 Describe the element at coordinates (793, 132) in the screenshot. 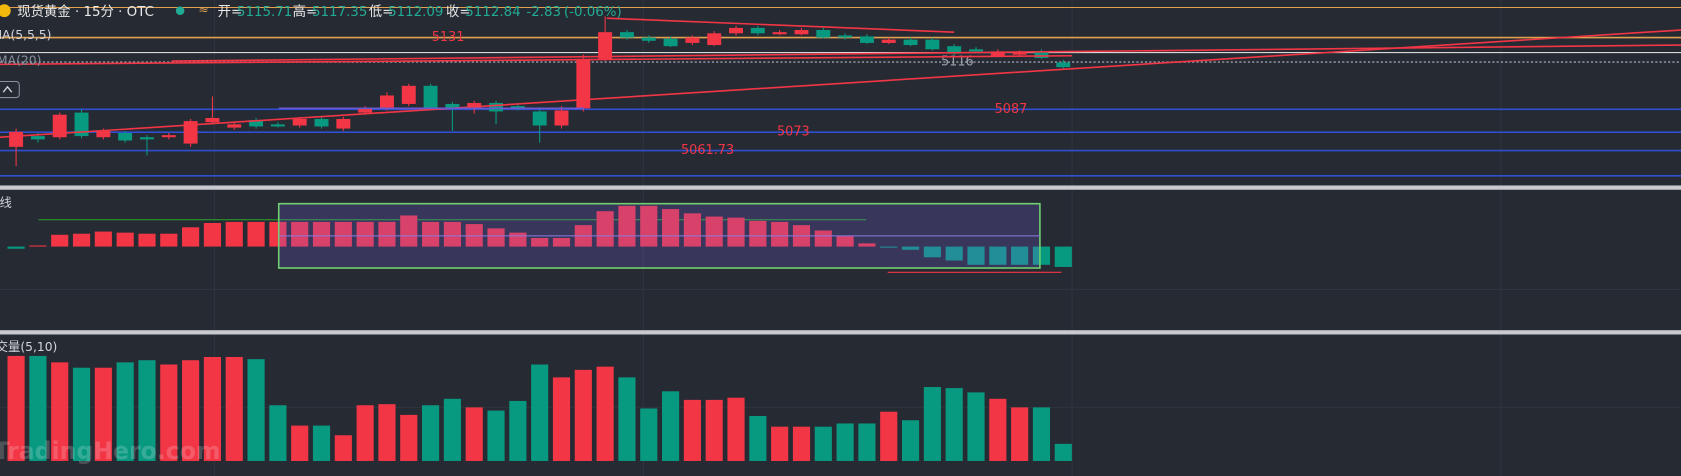

I see `level-label: 5073` at that location.